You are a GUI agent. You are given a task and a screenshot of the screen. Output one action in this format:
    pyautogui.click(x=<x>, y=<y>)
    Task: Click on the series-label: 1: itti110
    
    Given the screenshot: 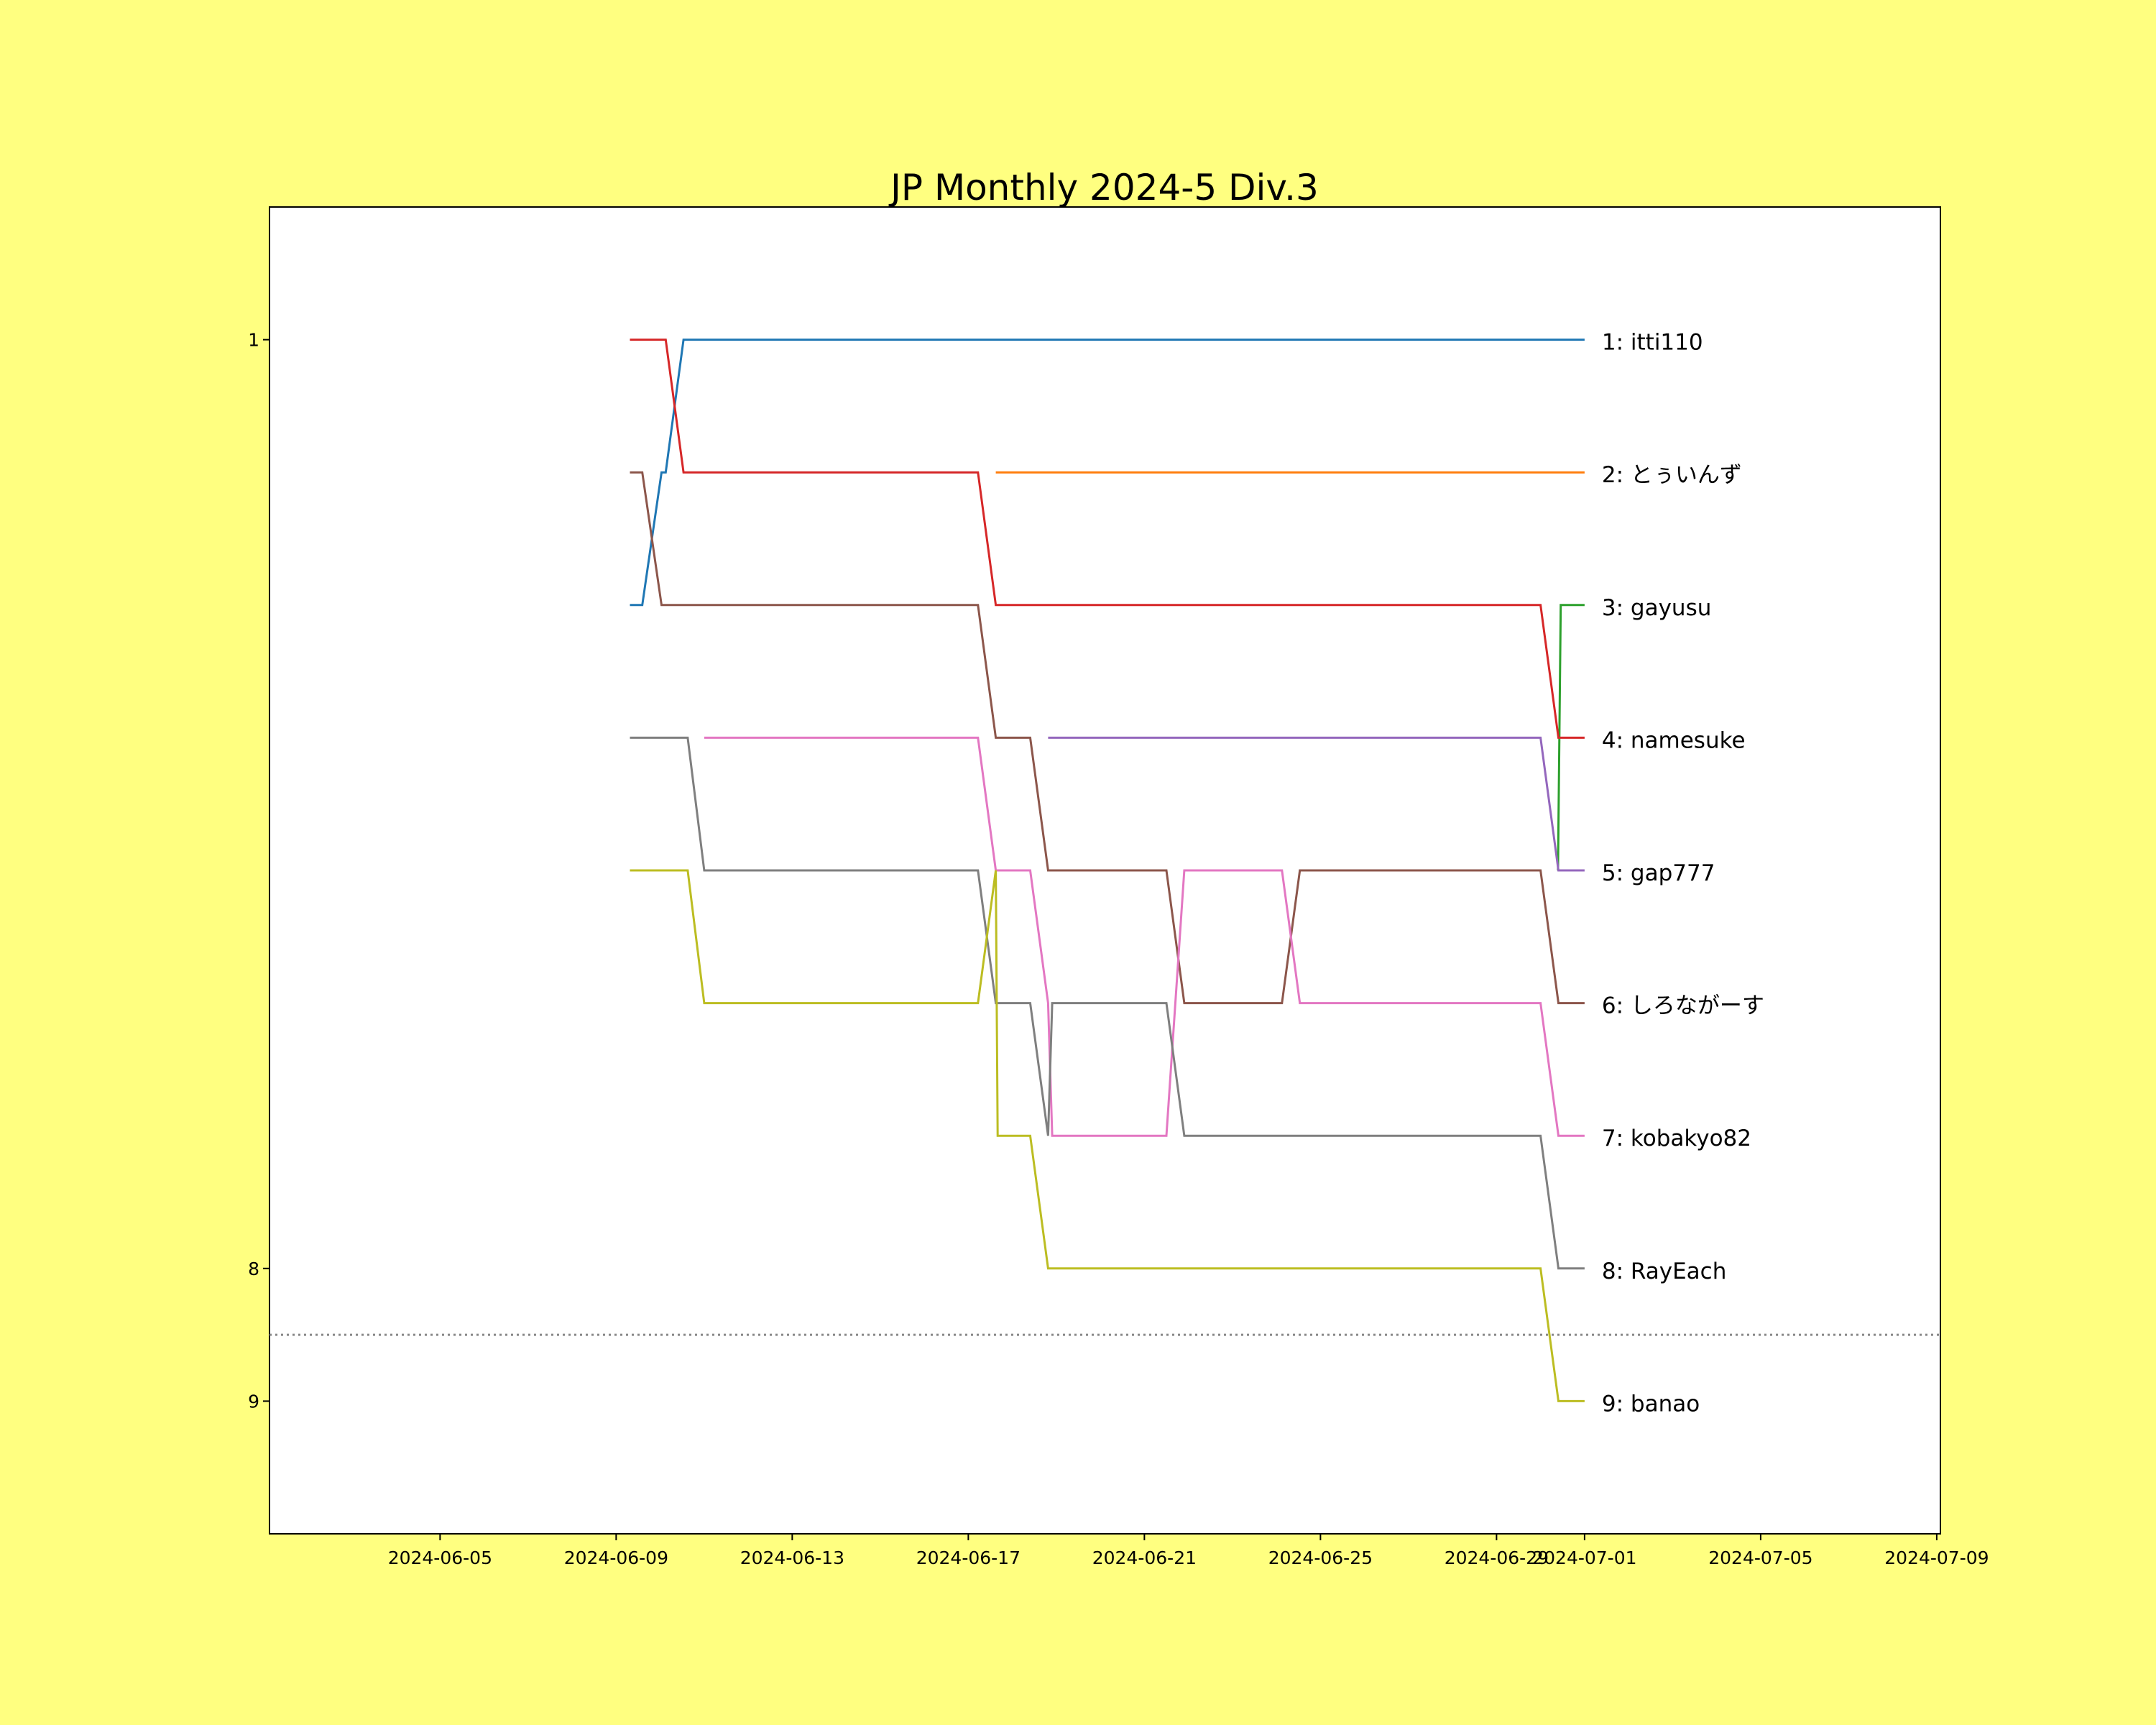 What is the action you would take?
    pyautogui.click(x=1652, y=343)
    